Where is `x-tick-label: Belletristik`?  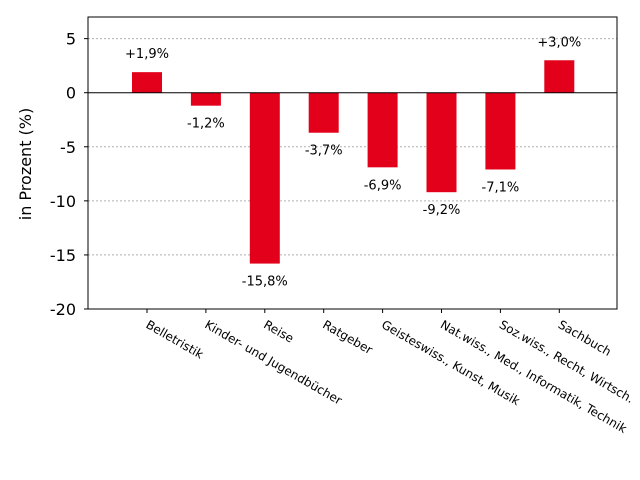
x-tick-label: Belletristik is located at coordinates (175, 339).